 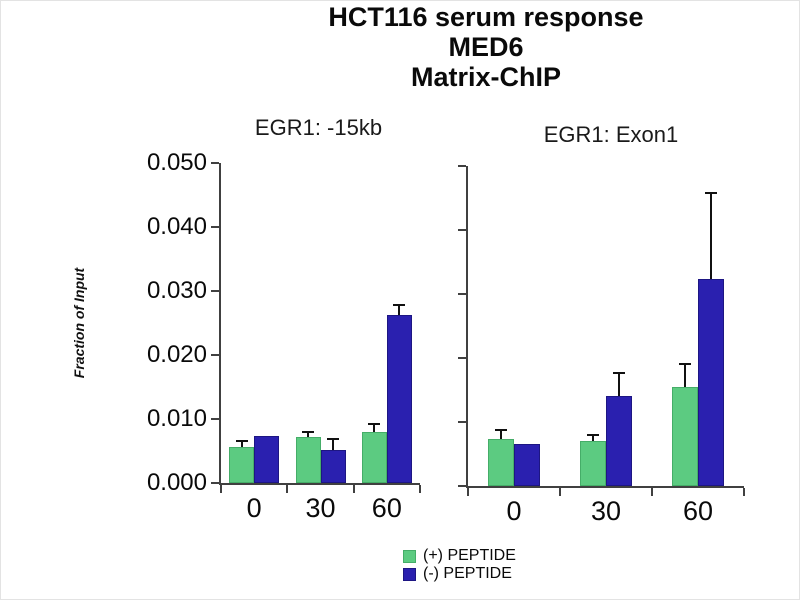 What do you see at coordinates (176, 162) in the screenshot?
I see `y-tick-label: 0.050` at bounding box center [176, 162].